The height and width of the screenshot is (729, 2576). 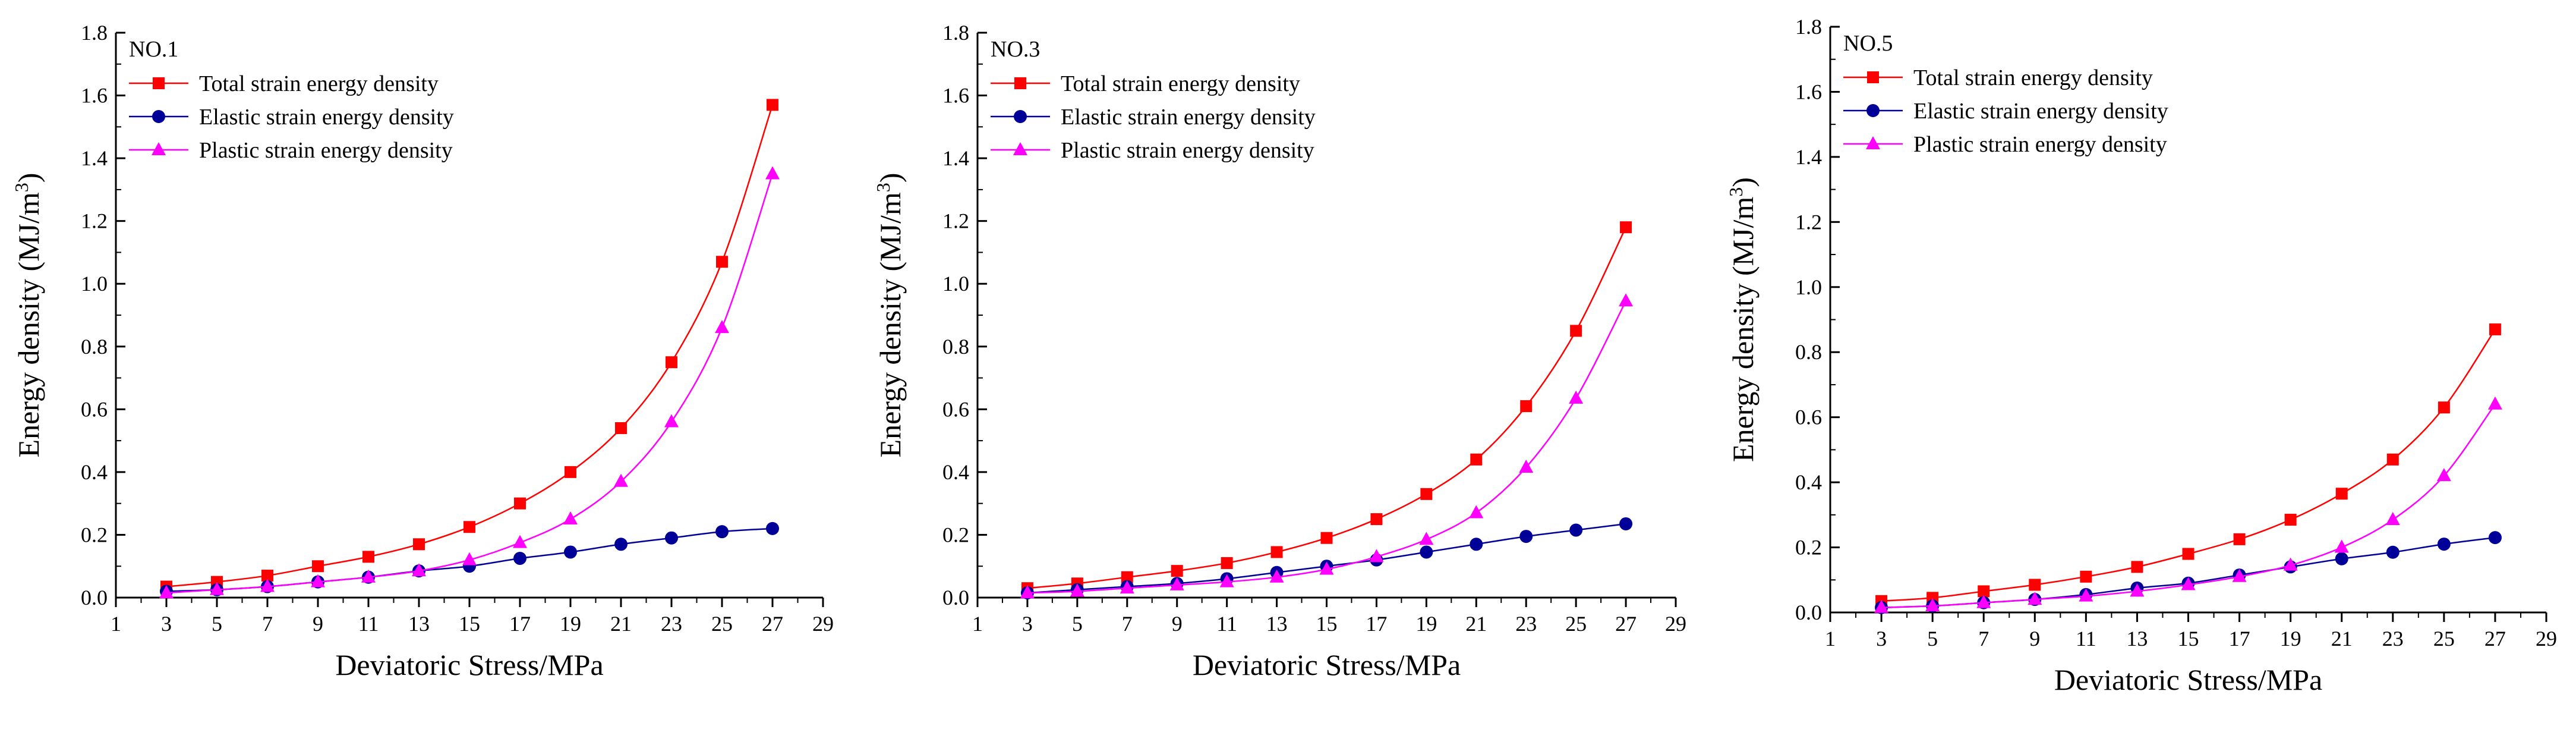 I want to click on series-line-total, so click(x=2188, y=466).